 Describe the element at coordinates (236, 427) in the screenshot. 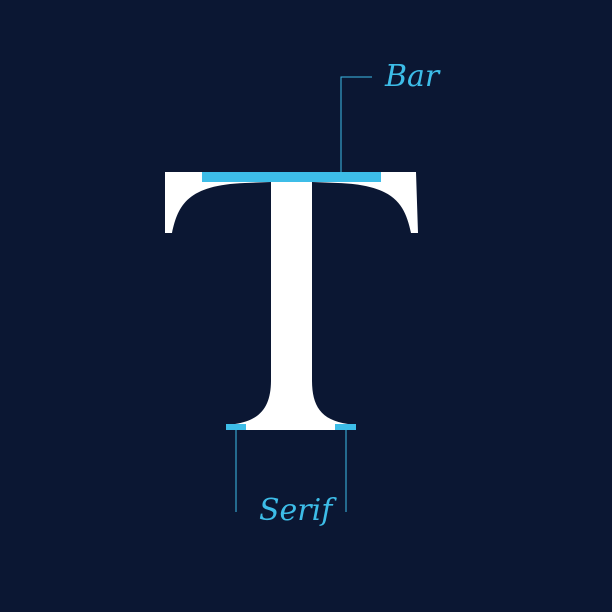

I see `serif-highlight-left` at that location.